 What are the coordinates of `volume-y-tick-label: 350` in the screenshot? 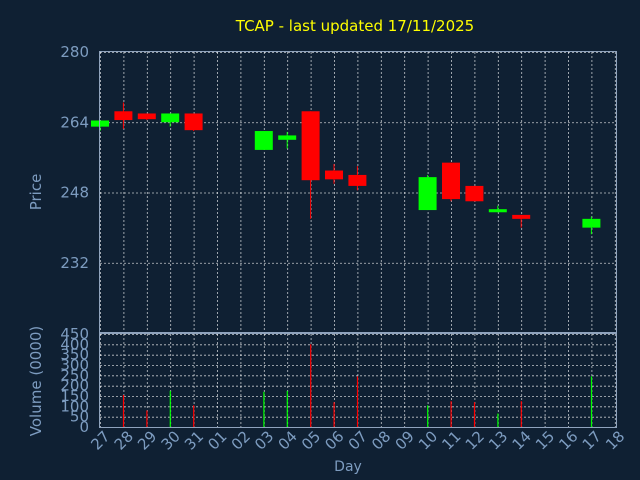 It's located at (74, 355).